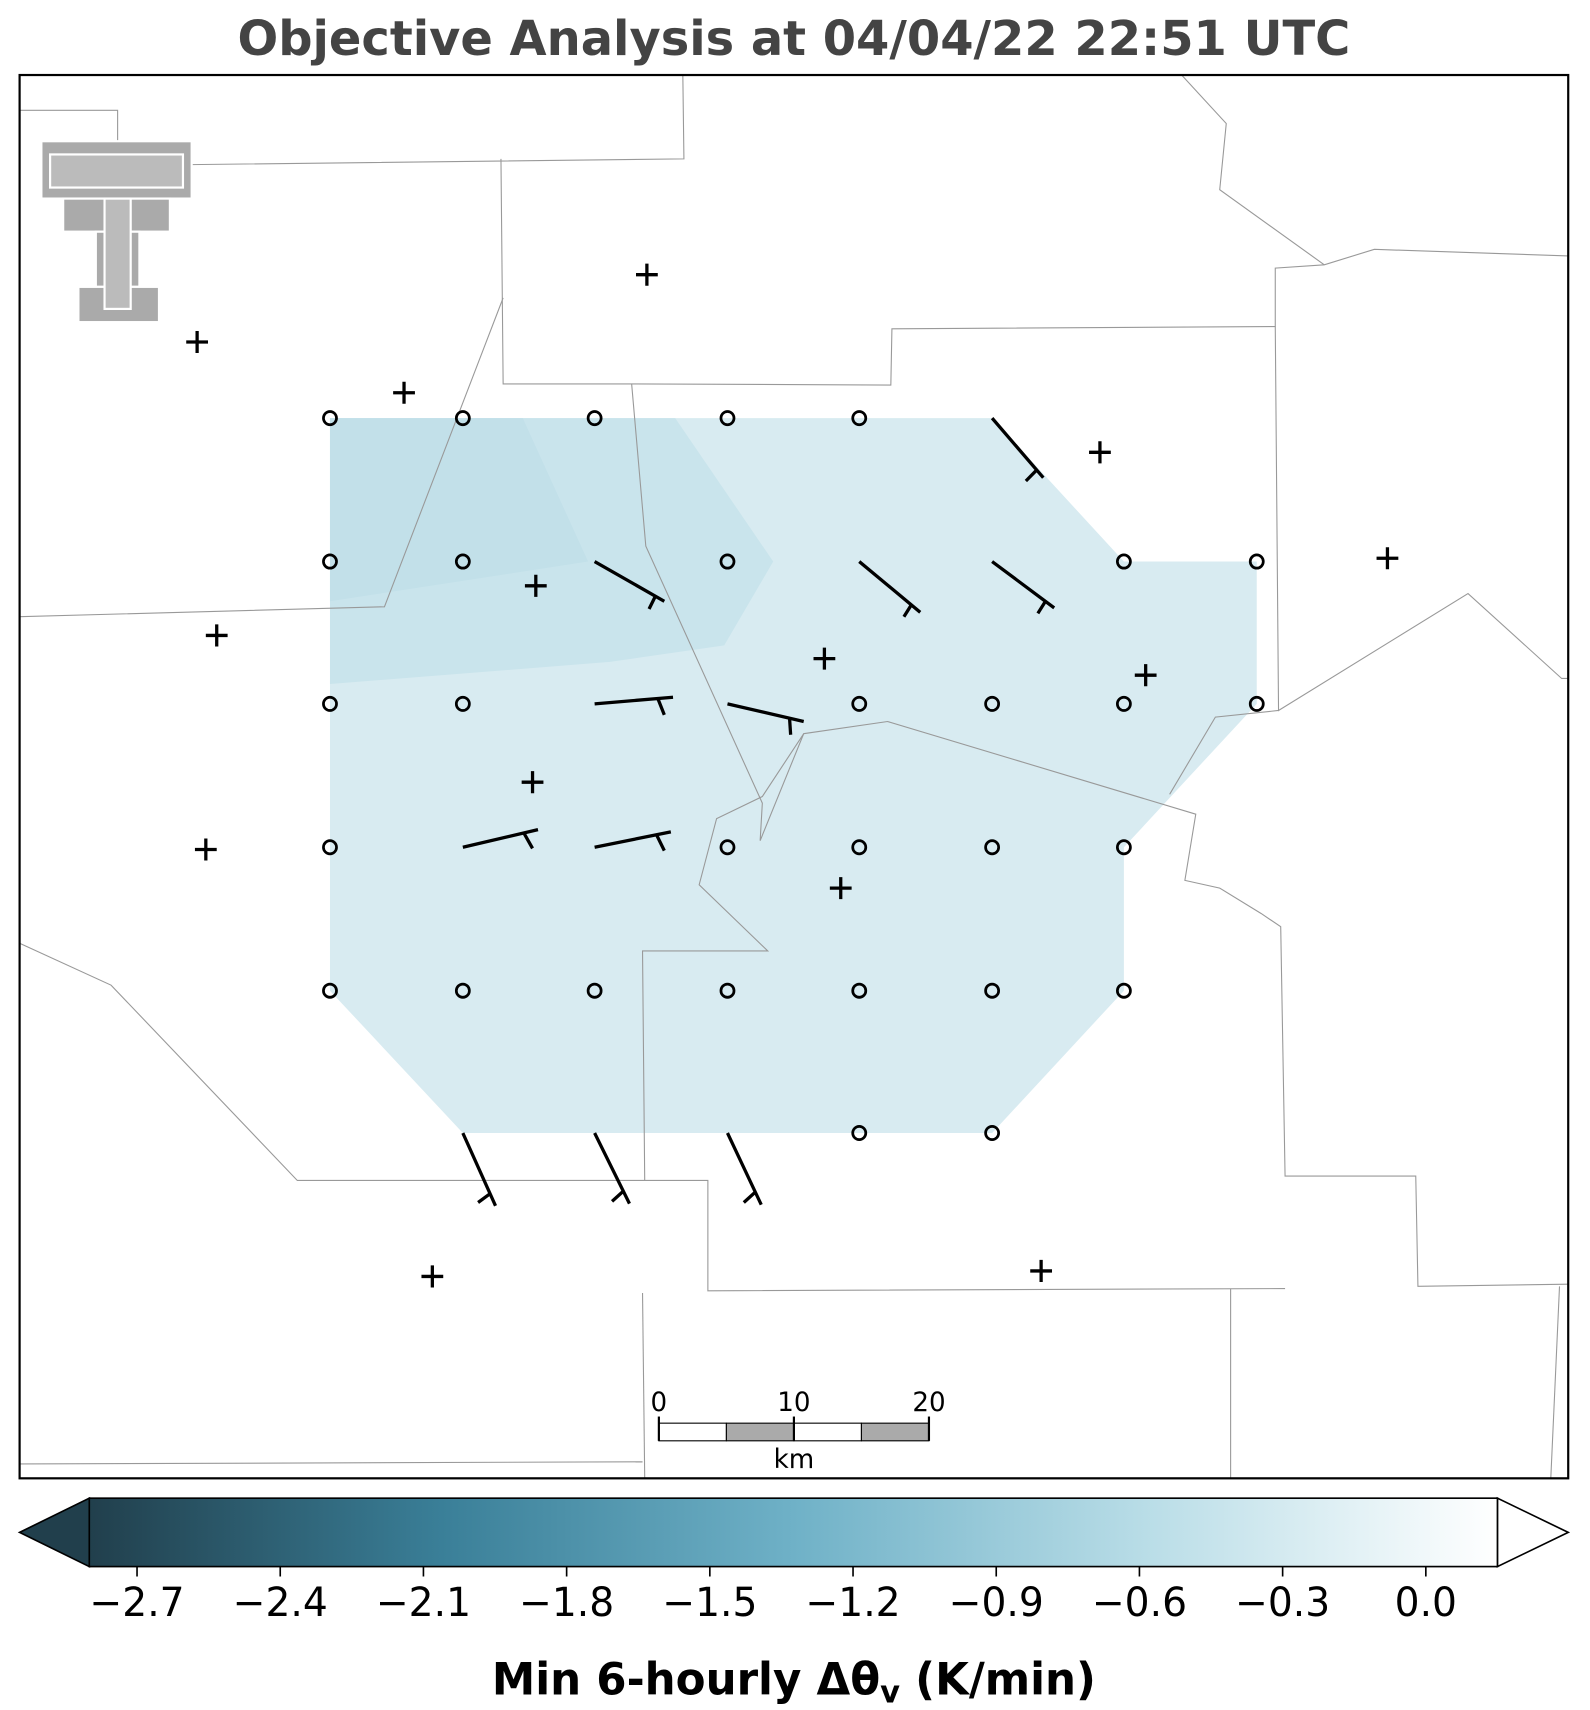 This screenshot has width=1590, height=1710. What do you see at coordinates (793, 1532) in the screenshot?
I see `colorbar-body` at bounding box center [793, 1532].